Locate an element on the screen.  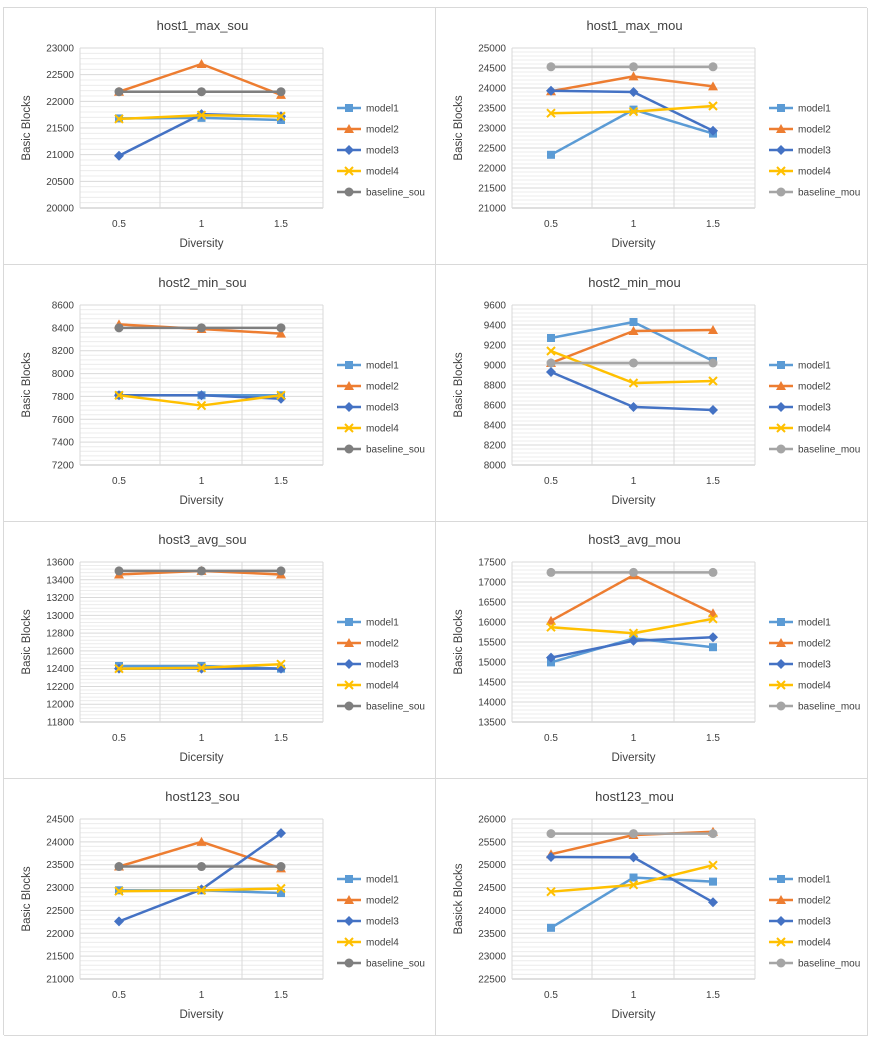
y-tick-label: 25000 is located at coordinates (492, 49).